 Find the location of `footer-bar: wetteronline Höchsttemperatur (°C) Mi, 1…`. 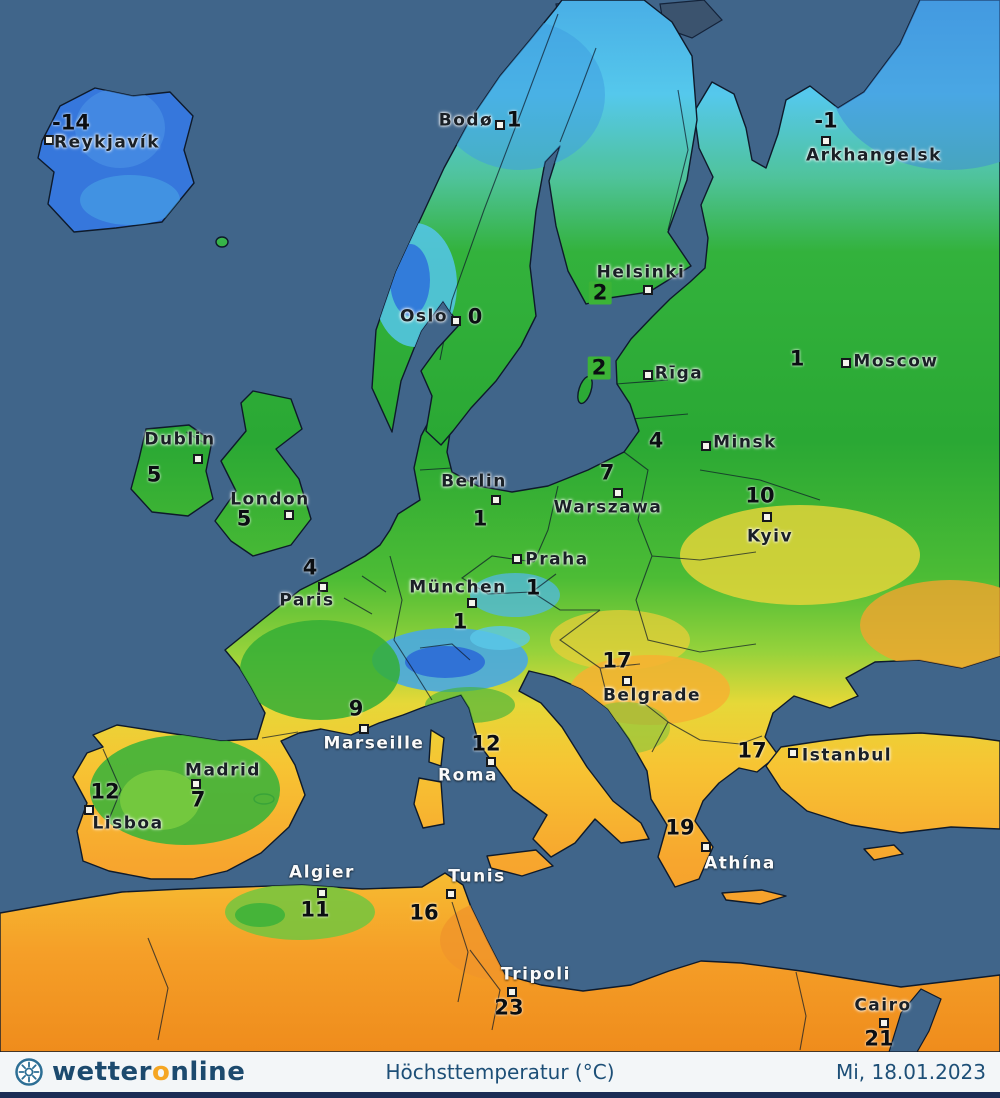

footer-bar: wetteronline Höchsttemperatur (°C) Mi, 1… is located at coordinates (500, 1072).